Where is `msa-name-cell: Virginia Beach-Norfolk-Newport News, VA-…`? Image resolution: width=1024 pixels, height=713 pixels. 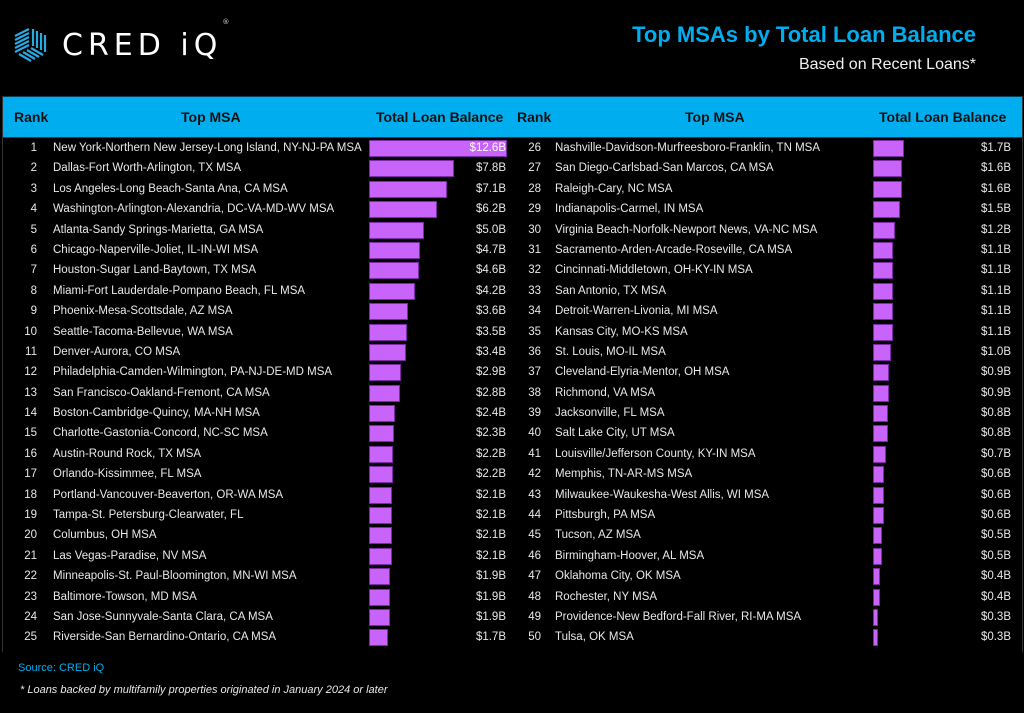 msa-name-cell: Virginia Beach-Norfolk-Newport News, VA-… is located at coordinates (686, 229).